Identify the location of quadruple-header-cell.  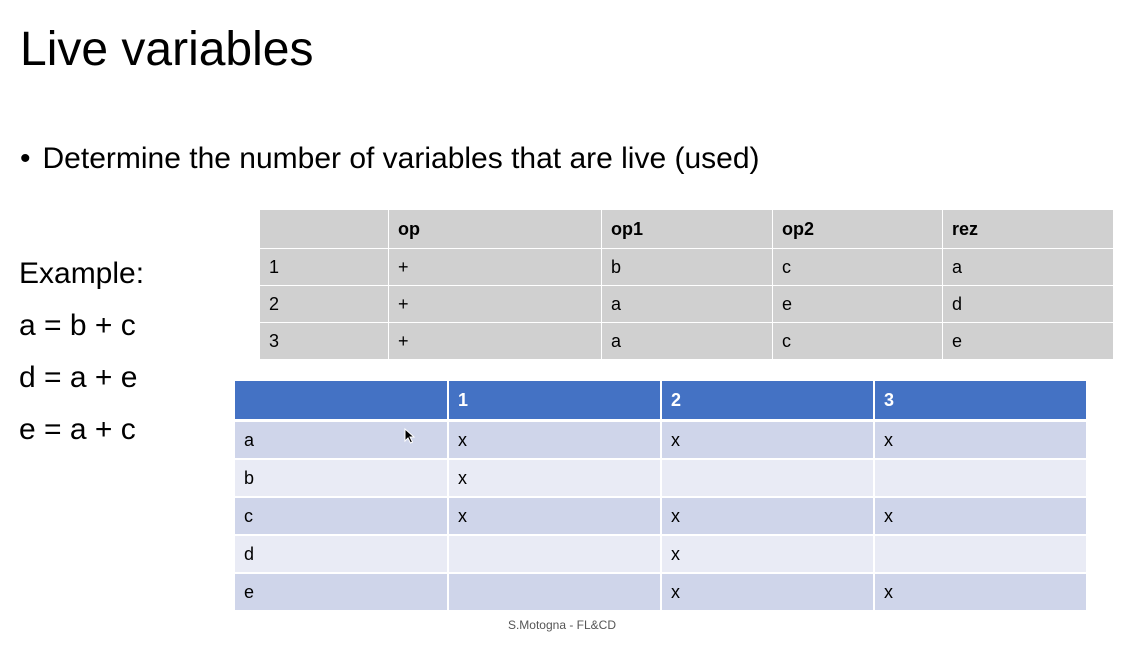
(324, 229).